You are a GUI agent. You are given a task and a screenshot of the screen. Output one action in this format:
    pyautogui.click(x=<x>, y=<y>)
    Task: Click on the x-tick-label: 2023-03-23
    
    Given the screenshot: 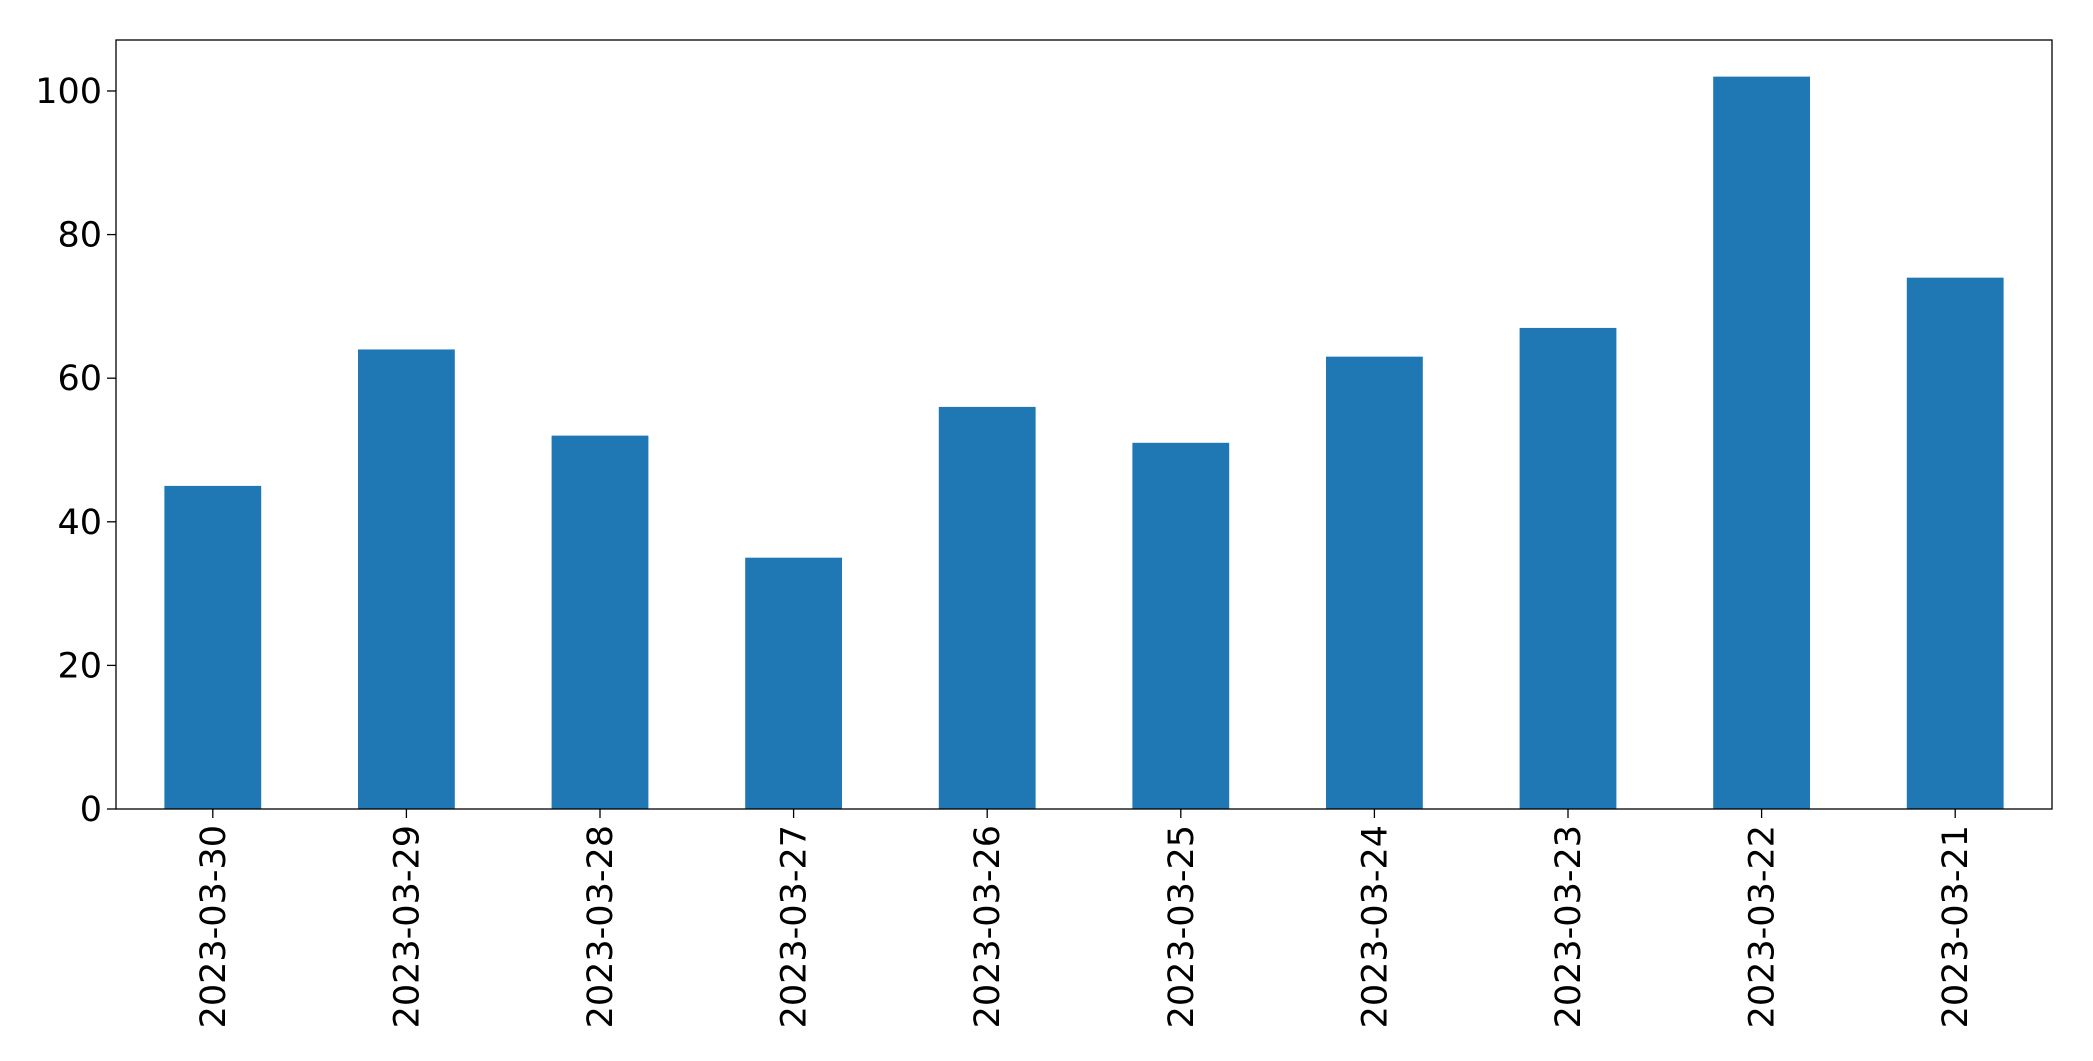 What is the action you would take?
    pyautogui.click(x=1569, y=926)
    